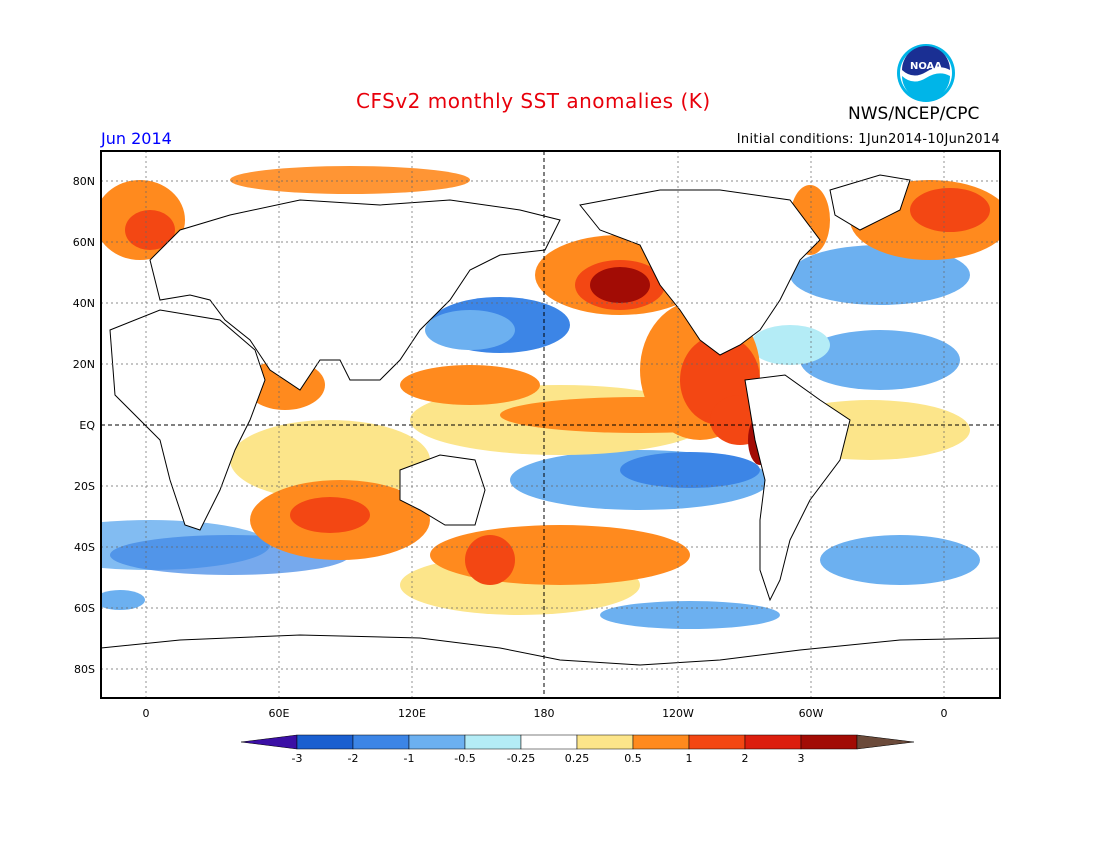  Describe the element at coordinates (885, 742) in the screenshot. I see `colorbar-arrow-high` at that location.